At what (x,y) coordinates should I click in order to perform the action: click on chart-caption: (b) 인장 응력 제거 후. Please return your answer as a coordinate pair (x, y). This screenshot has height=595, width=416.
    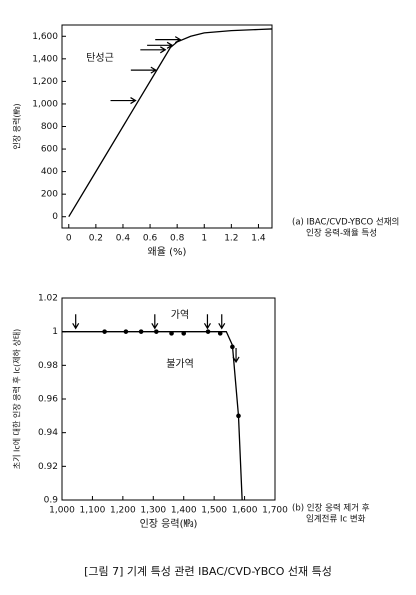
    Looking at the image, I should click on (331, 508).